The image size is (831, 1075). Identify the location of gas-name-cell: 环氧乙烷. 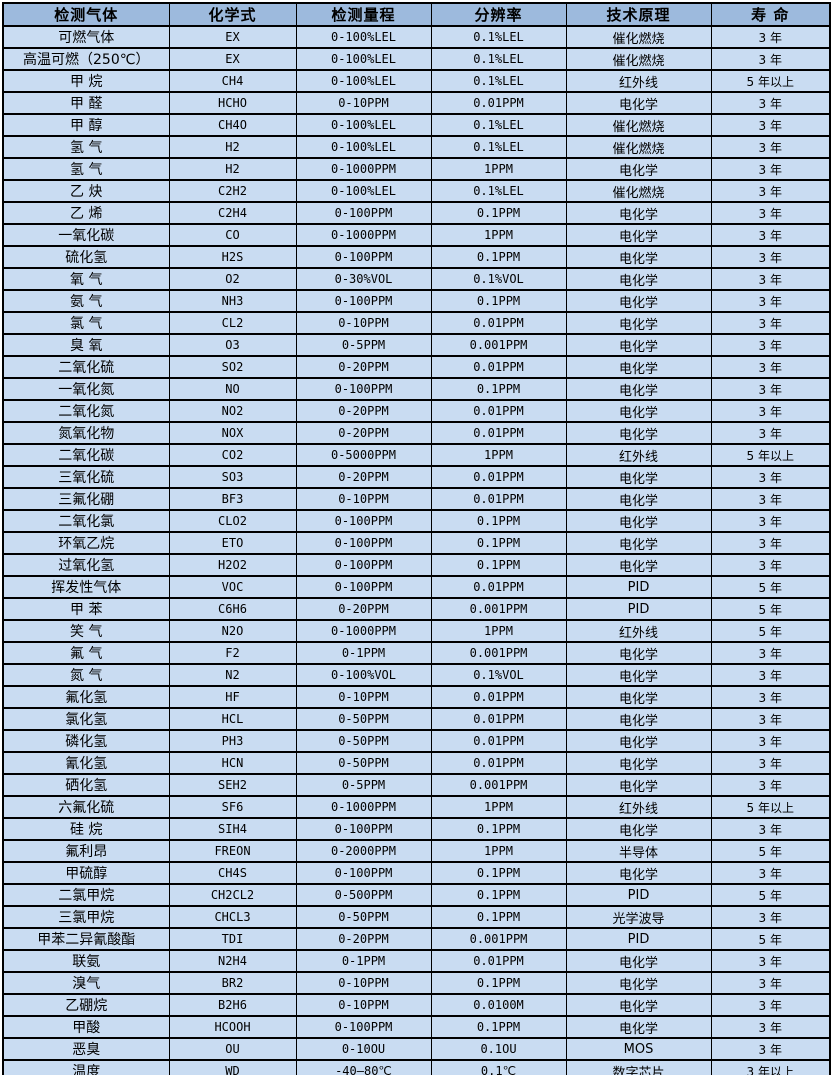
(86, 543).